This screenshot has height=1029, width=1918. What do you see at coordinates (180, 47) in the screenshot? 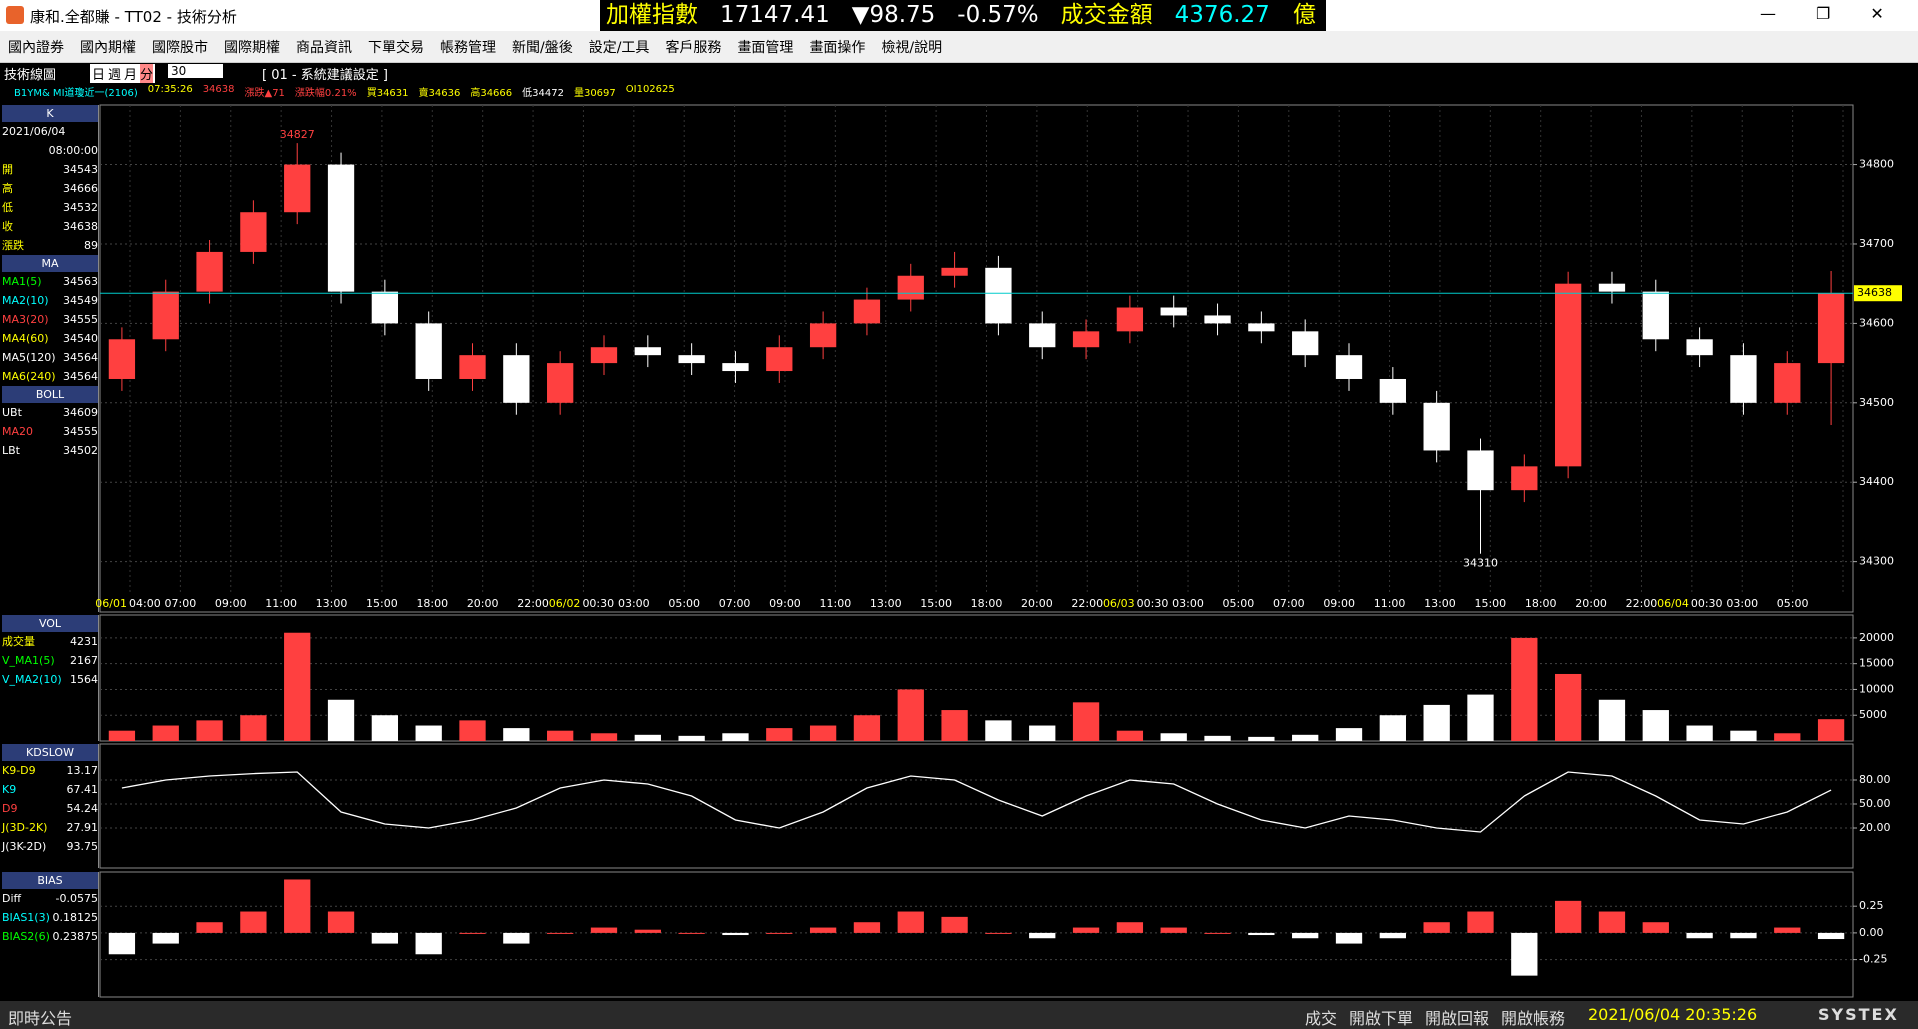
I see `menu-item: 國際股市` at bounding box center [180, 47].